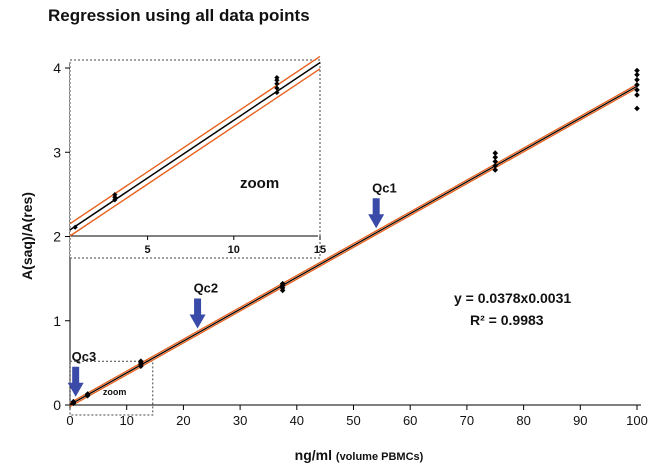 The height and width of the screenshot is (471, 658). What do you see at coordinates (240, 420) in the screenshot?
I see `x-tick-label: 30` at bounding box center [240, 420].